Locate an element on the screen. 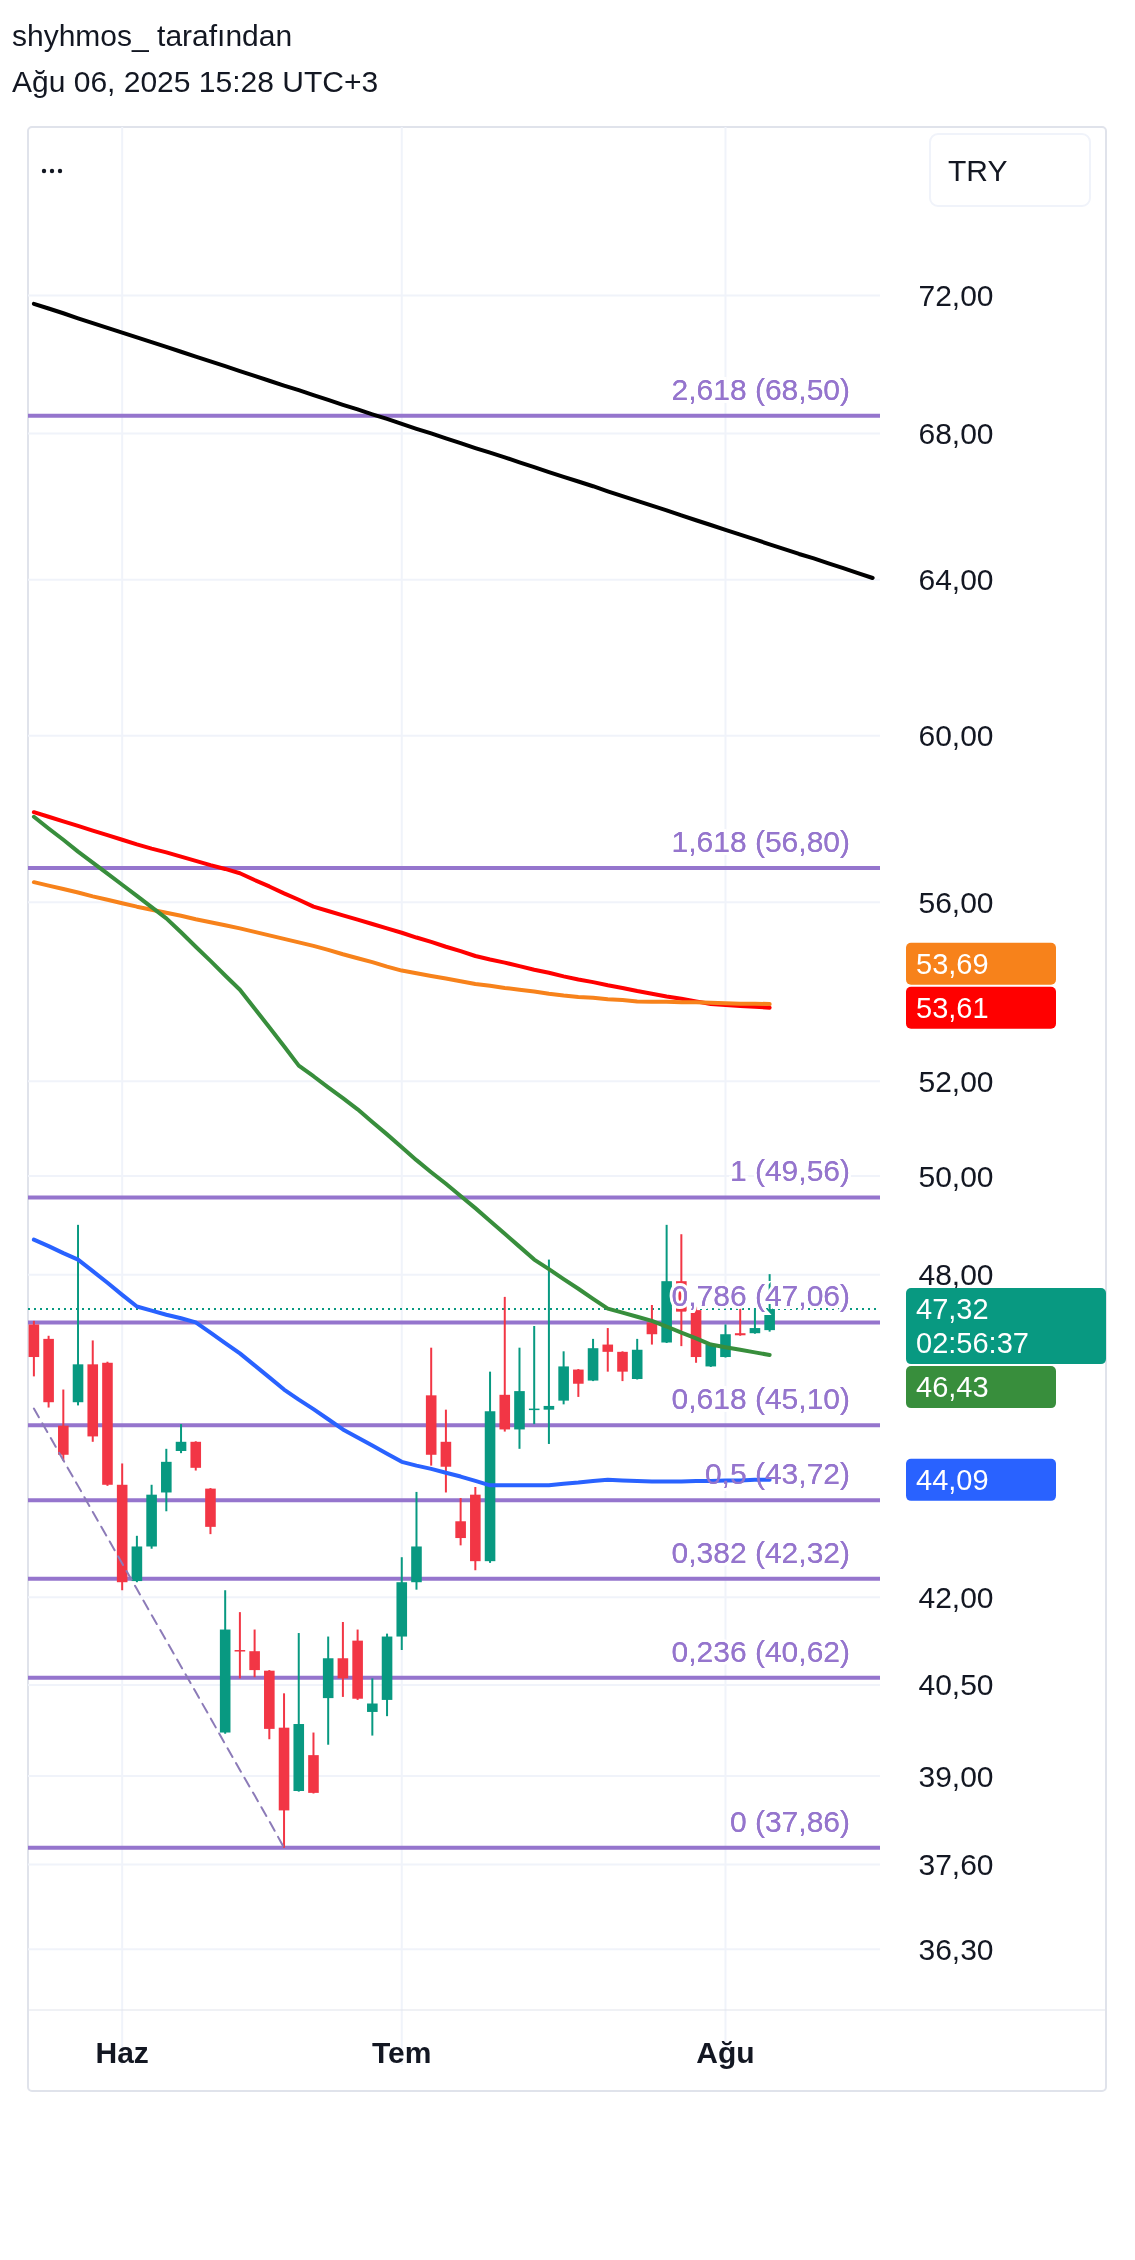 The width and height of the screenshot is (1135, 2260). ref-line-label: 0,382 (42,32) is located at coordinates (760, 1552).